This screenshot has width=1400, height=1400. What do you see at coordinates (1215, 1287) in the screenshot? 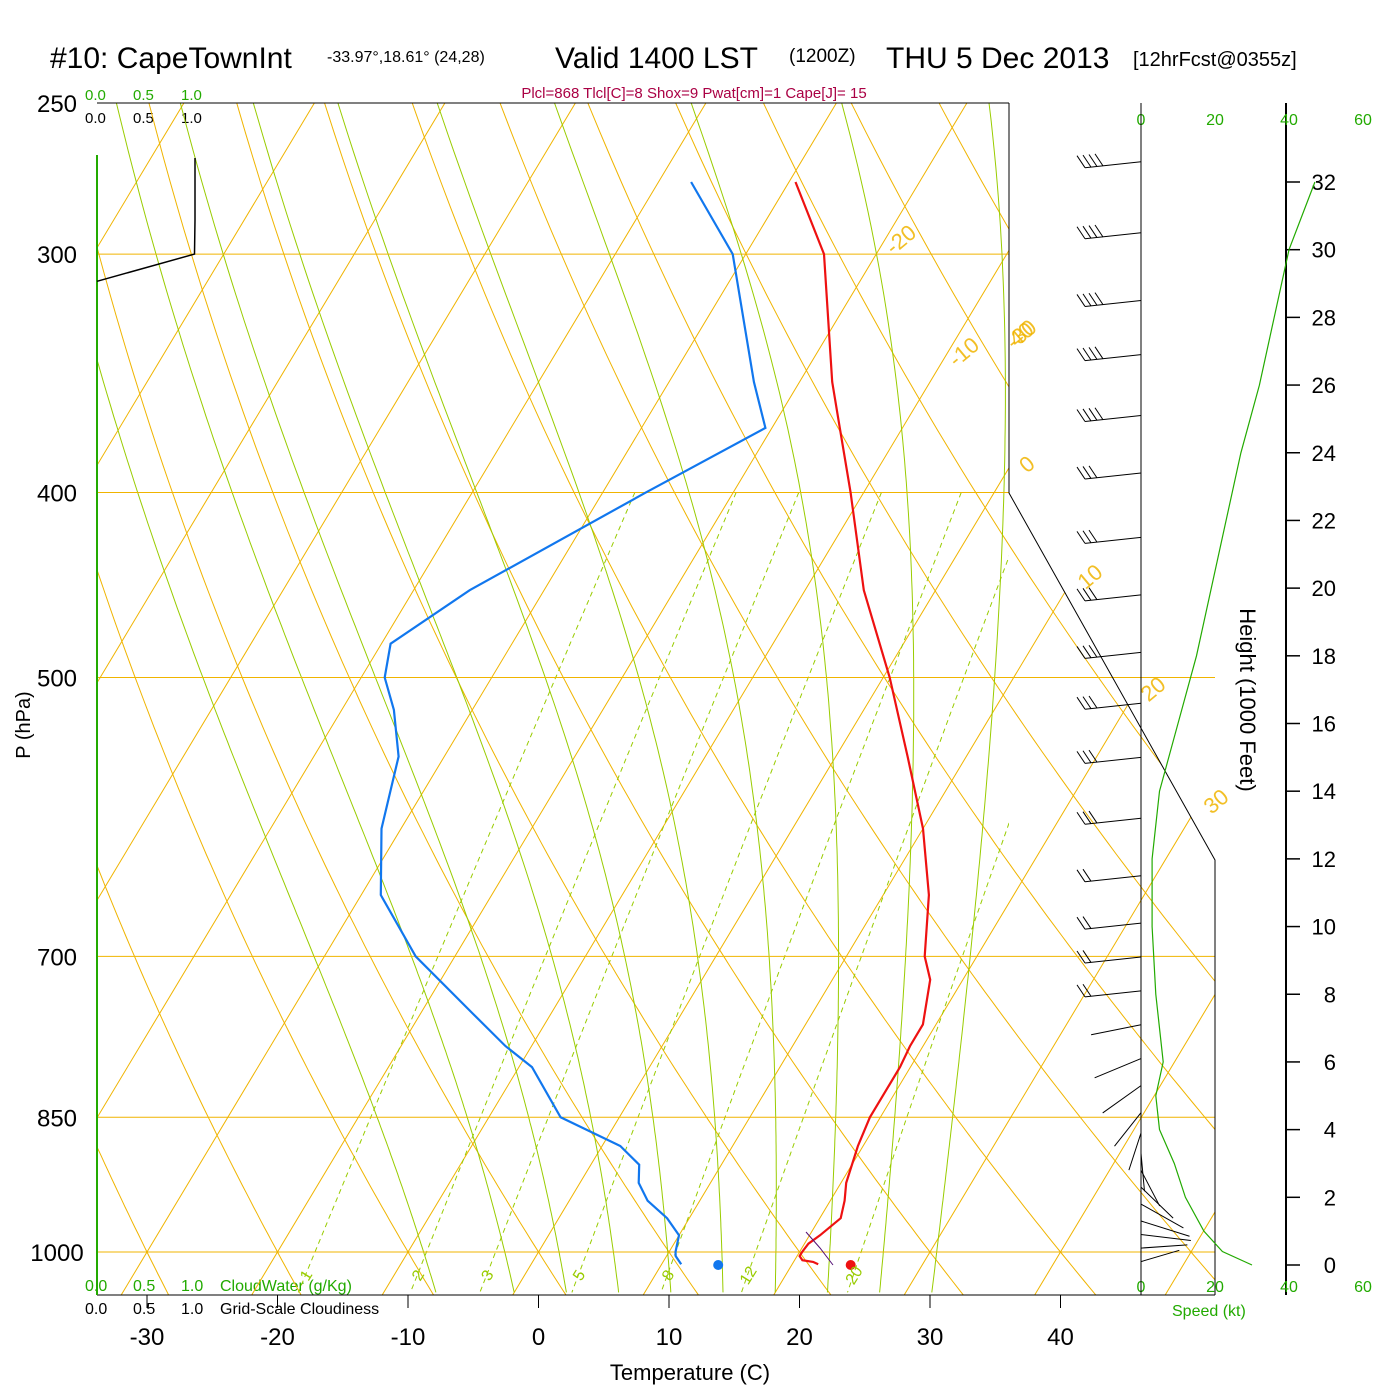
I see `speed-tick-bottom: 20` at bounding box center [1215, 1287].